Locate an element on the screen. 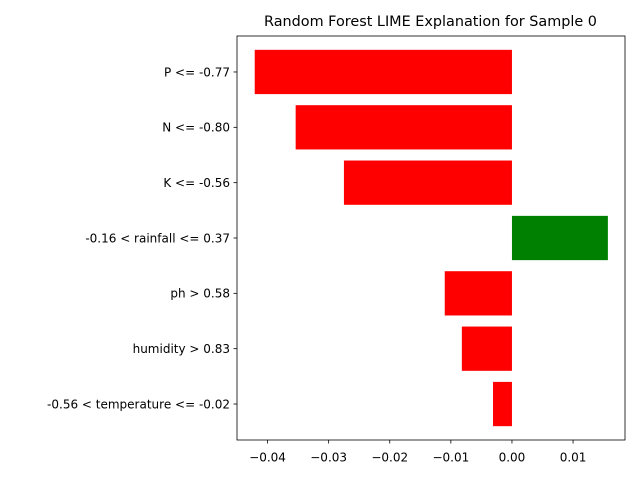 The image size is (640, 480). x-tick-label: −0.02 is located at coordinates (389, 458).